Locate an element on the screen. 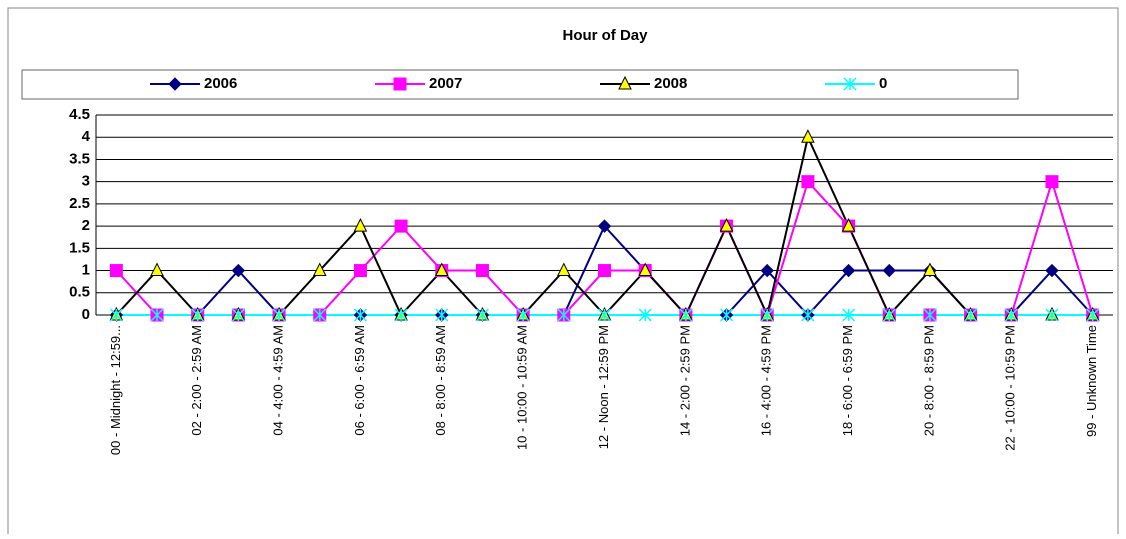 The image size is (1126, 539). legend-label: 2008 is located at coordinates (670, 83).